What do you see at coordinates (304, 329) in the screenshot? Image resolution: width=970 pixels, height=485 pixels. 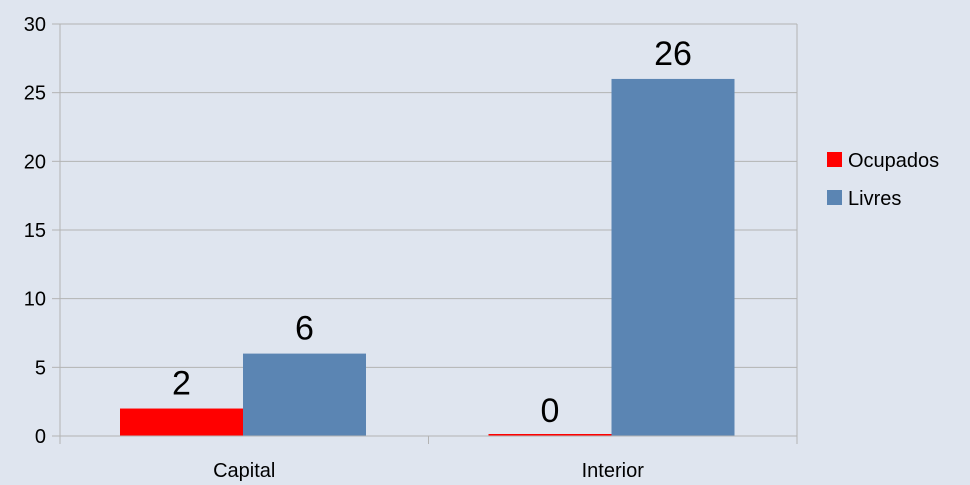 I see `data-label-livres-capital: 6` at bounding box center [304, 329].